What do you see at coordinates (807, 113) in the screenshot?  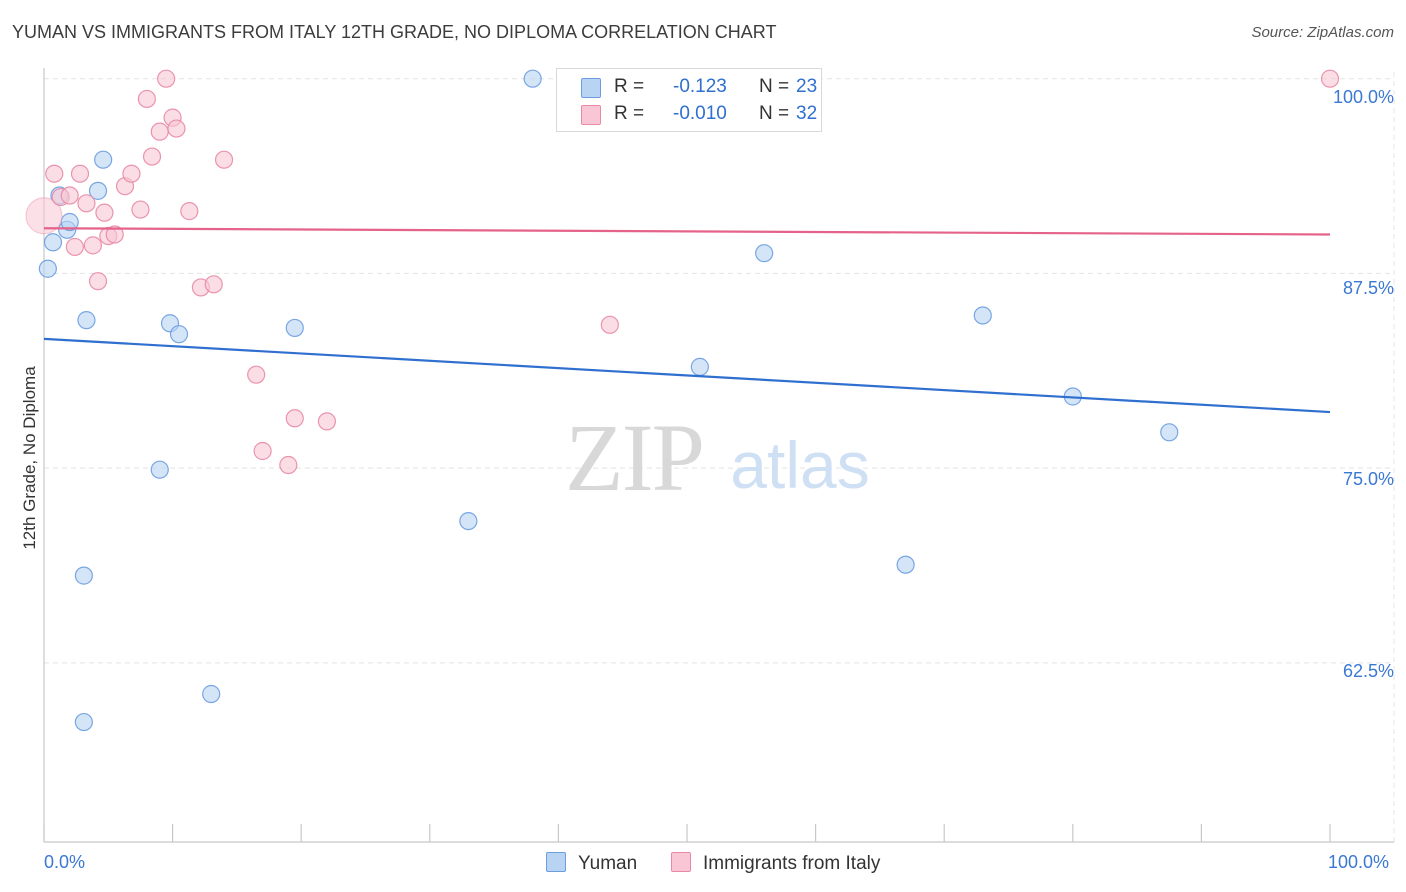 I see `italy-n-value: 32` at bounding box center [807, 113].